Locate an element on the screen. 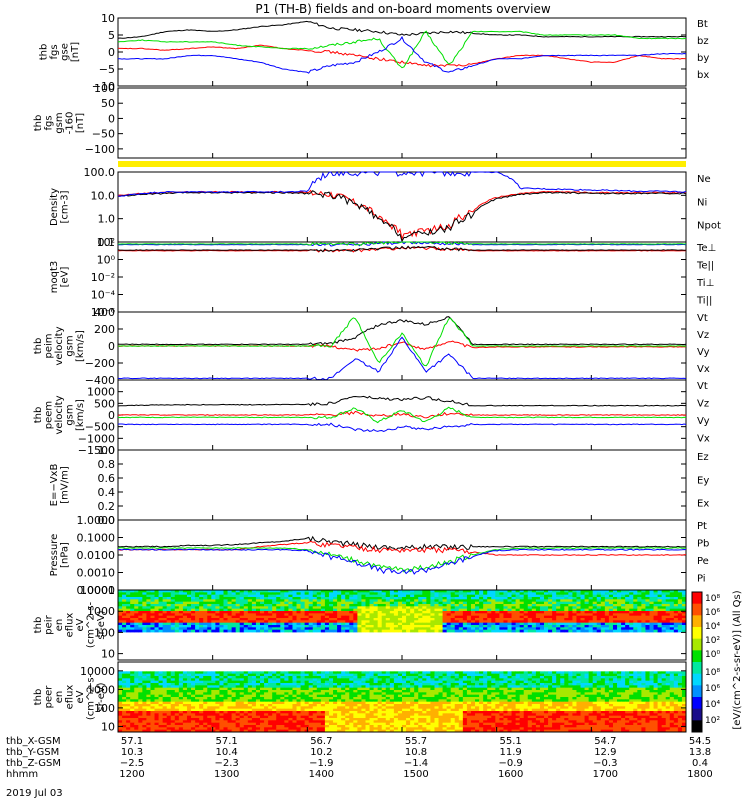  y-tick-label: 1.0 is located at coordinates (107, 219).